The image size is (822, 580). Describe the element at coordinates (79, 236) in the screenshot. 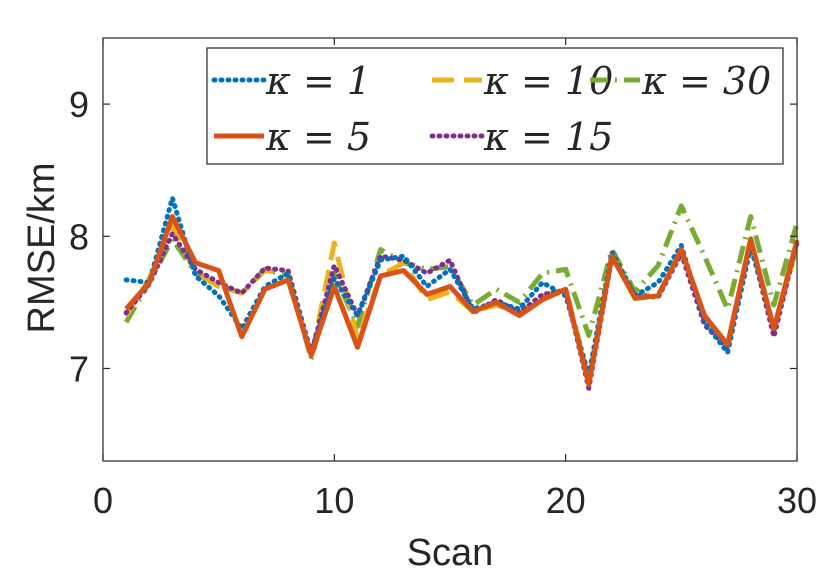

I see `y-tick-label: 8` at that location.